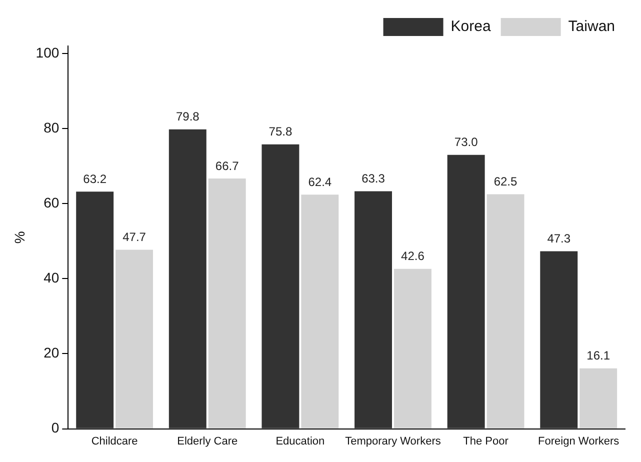 This screenshot has width=641, height=462. What do you see at coordinates (52, 127) in the screenshot?
I see `y-tick-label: 80` at bounding box center [52, 127].